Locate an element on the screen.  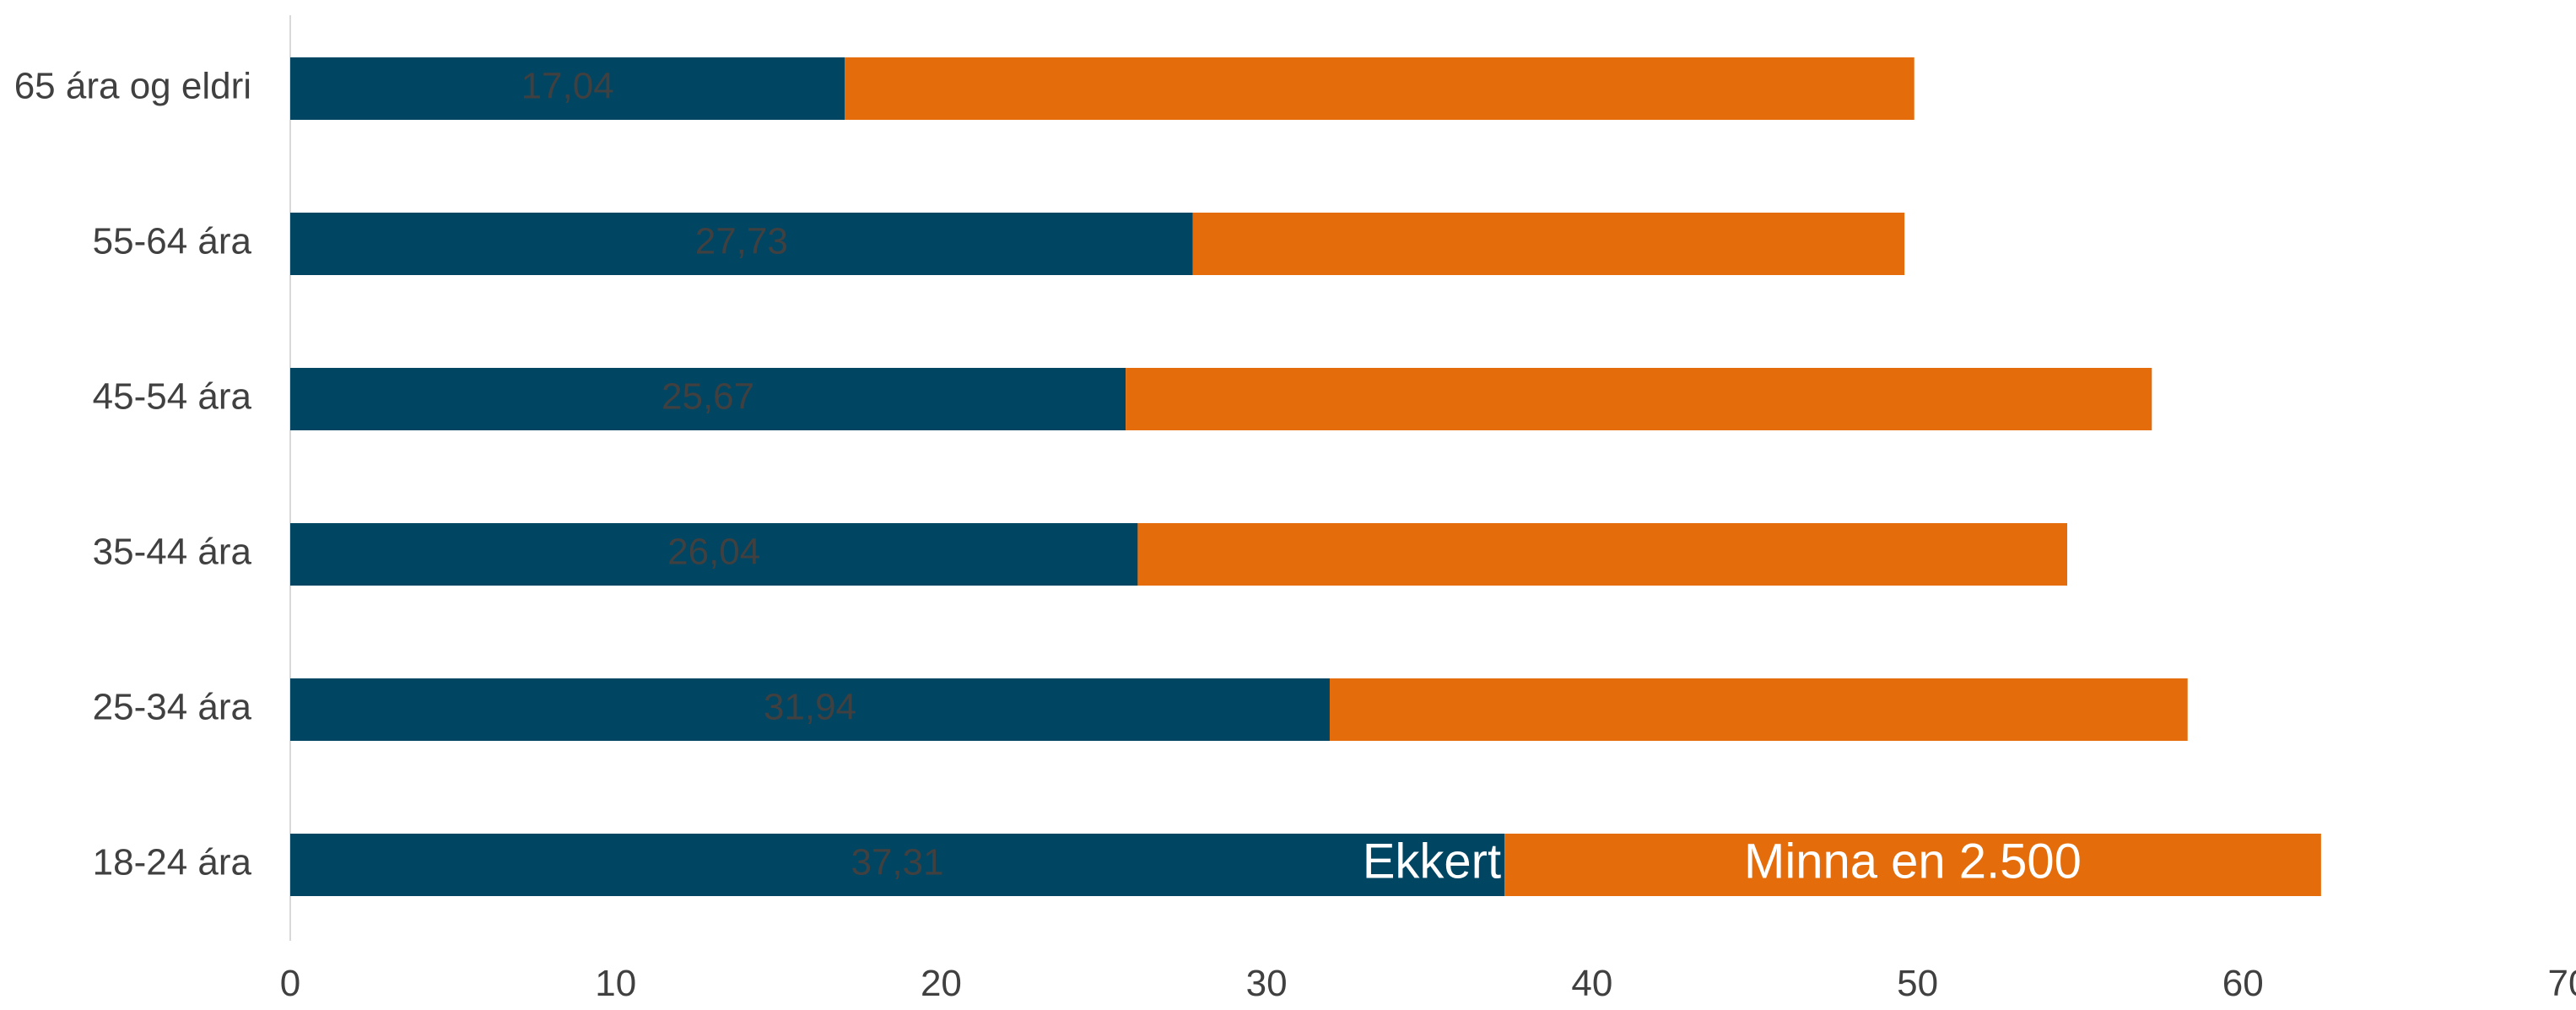
category-label: 25-34 ára is located at coordinates (172, 707).